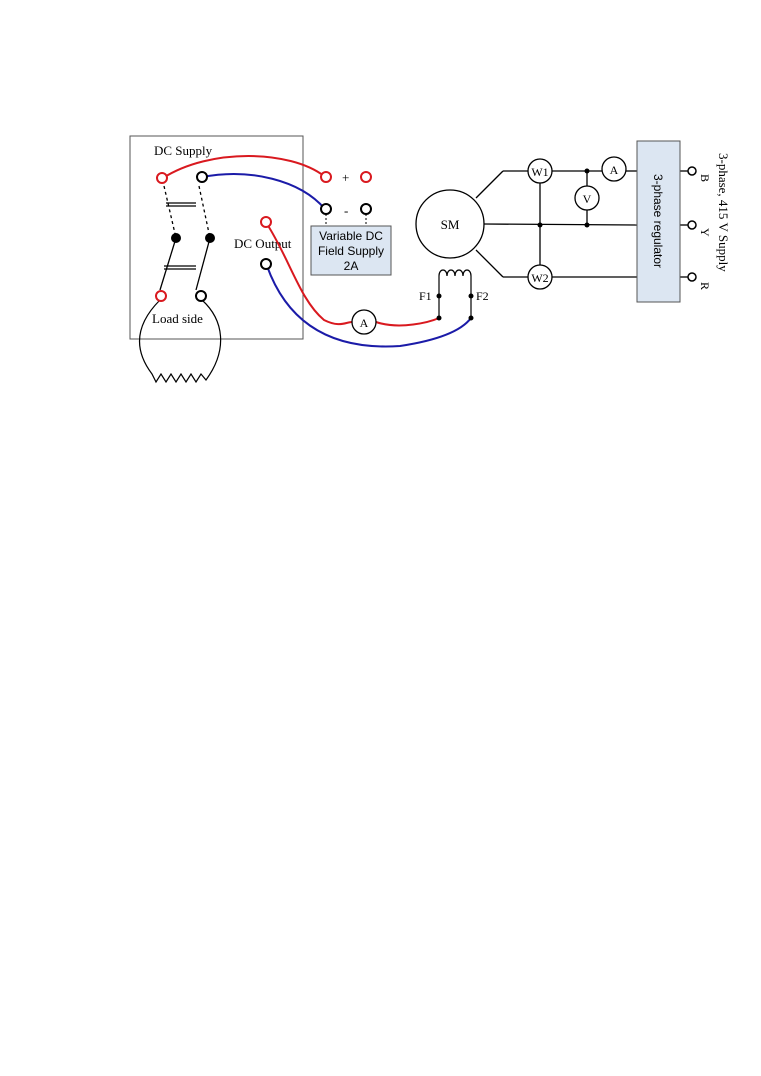  Describe the element at coordinates (692, 225) in the screenshot. I see `phase-y-terminal` at that location.